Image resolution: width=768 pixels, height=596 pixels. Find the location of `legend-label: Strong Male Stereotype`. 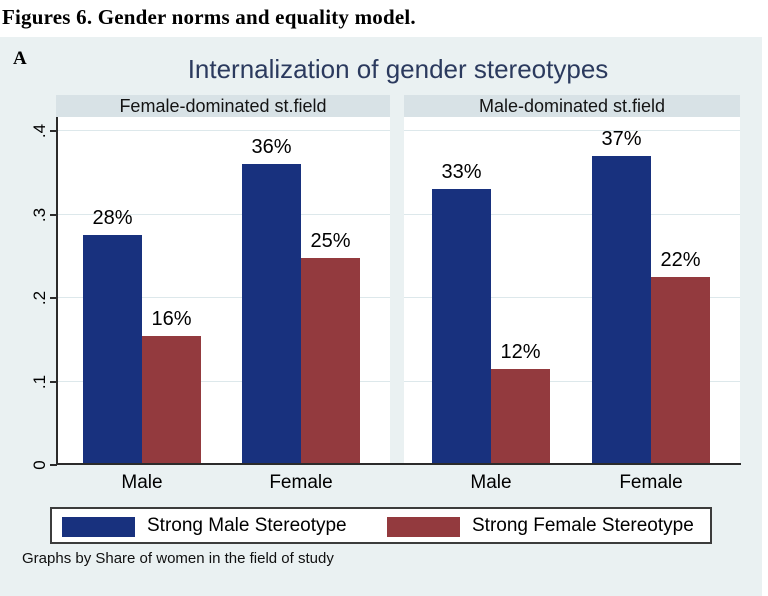

legend-label: Strong Male Stereotype is located at coordinates (247, 525).